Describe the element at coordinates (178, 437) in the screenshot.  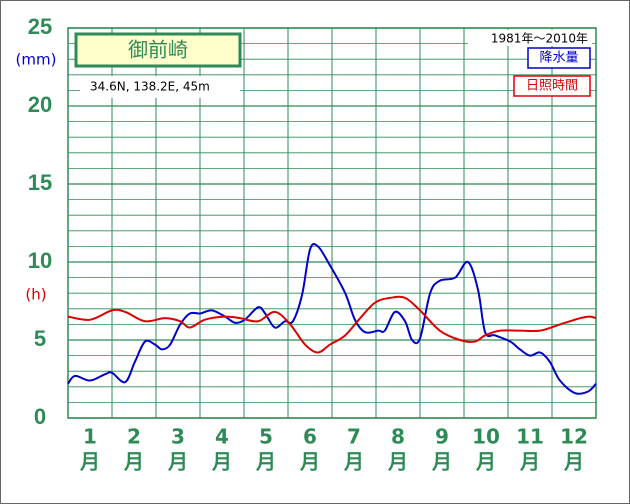
I see `x-tick-label: 3` at that location.